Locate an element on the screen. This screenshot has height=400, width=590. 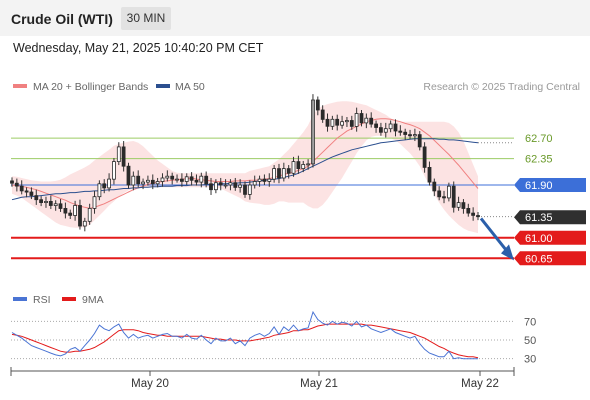
x-tick-label: May 20 is located at coordinates (150, 384).